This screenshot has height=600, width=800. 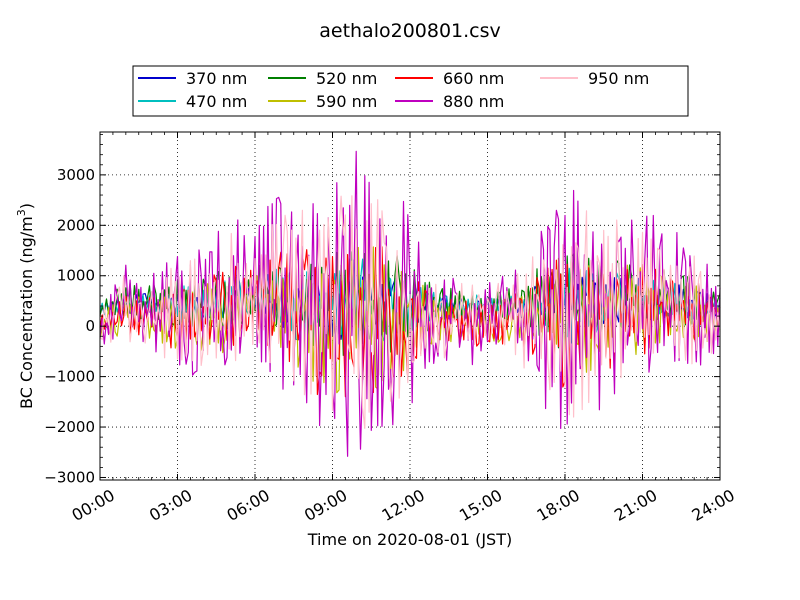 I want to click on legend-label: 590 nm, so click(x=346, y=101).